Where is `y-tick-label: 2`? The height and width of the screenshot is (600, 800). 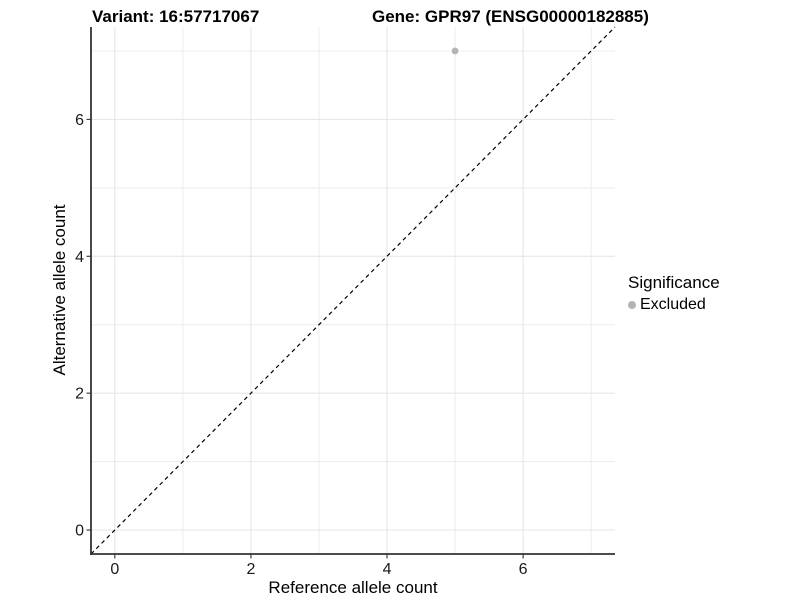 y-tick-label: 2 is located at coordinates (79, 394).